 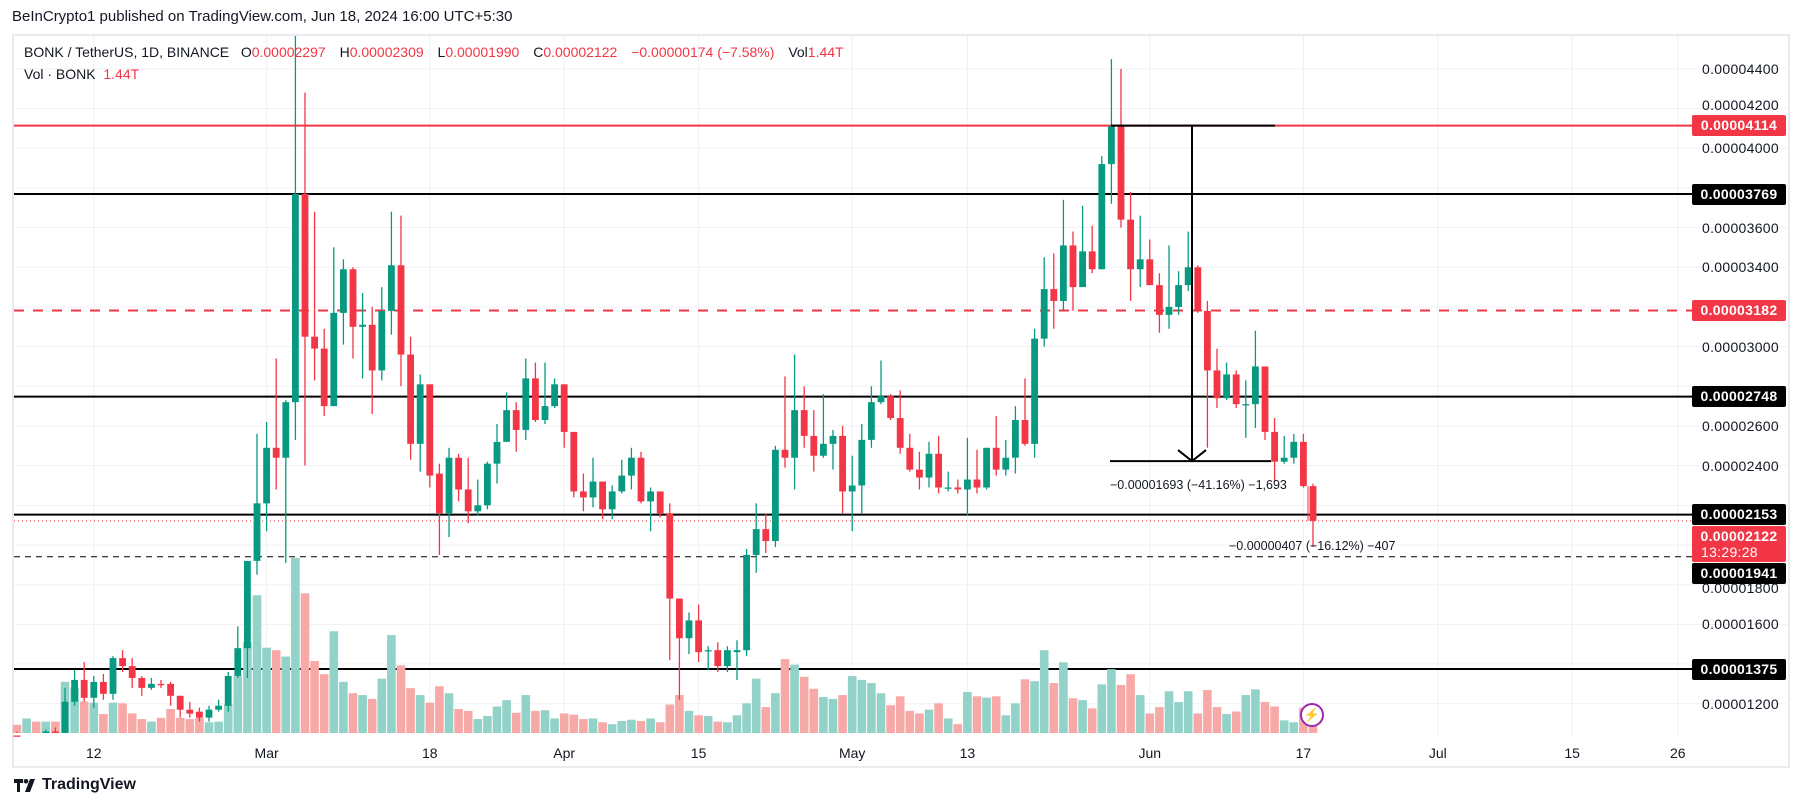 I want to click on volume-legend: Vol · BONK 1.44T, so click(x=86, y=74).